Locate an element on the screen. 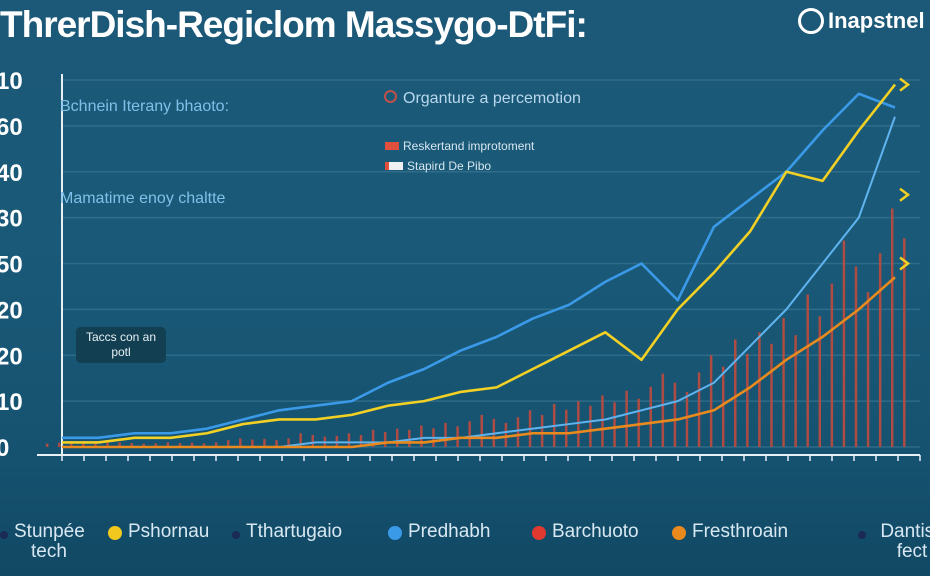 The width and height of the screenshot is (930, 576). annotation-3-text: Organture a percemotion is located at coordinates (492, 98).